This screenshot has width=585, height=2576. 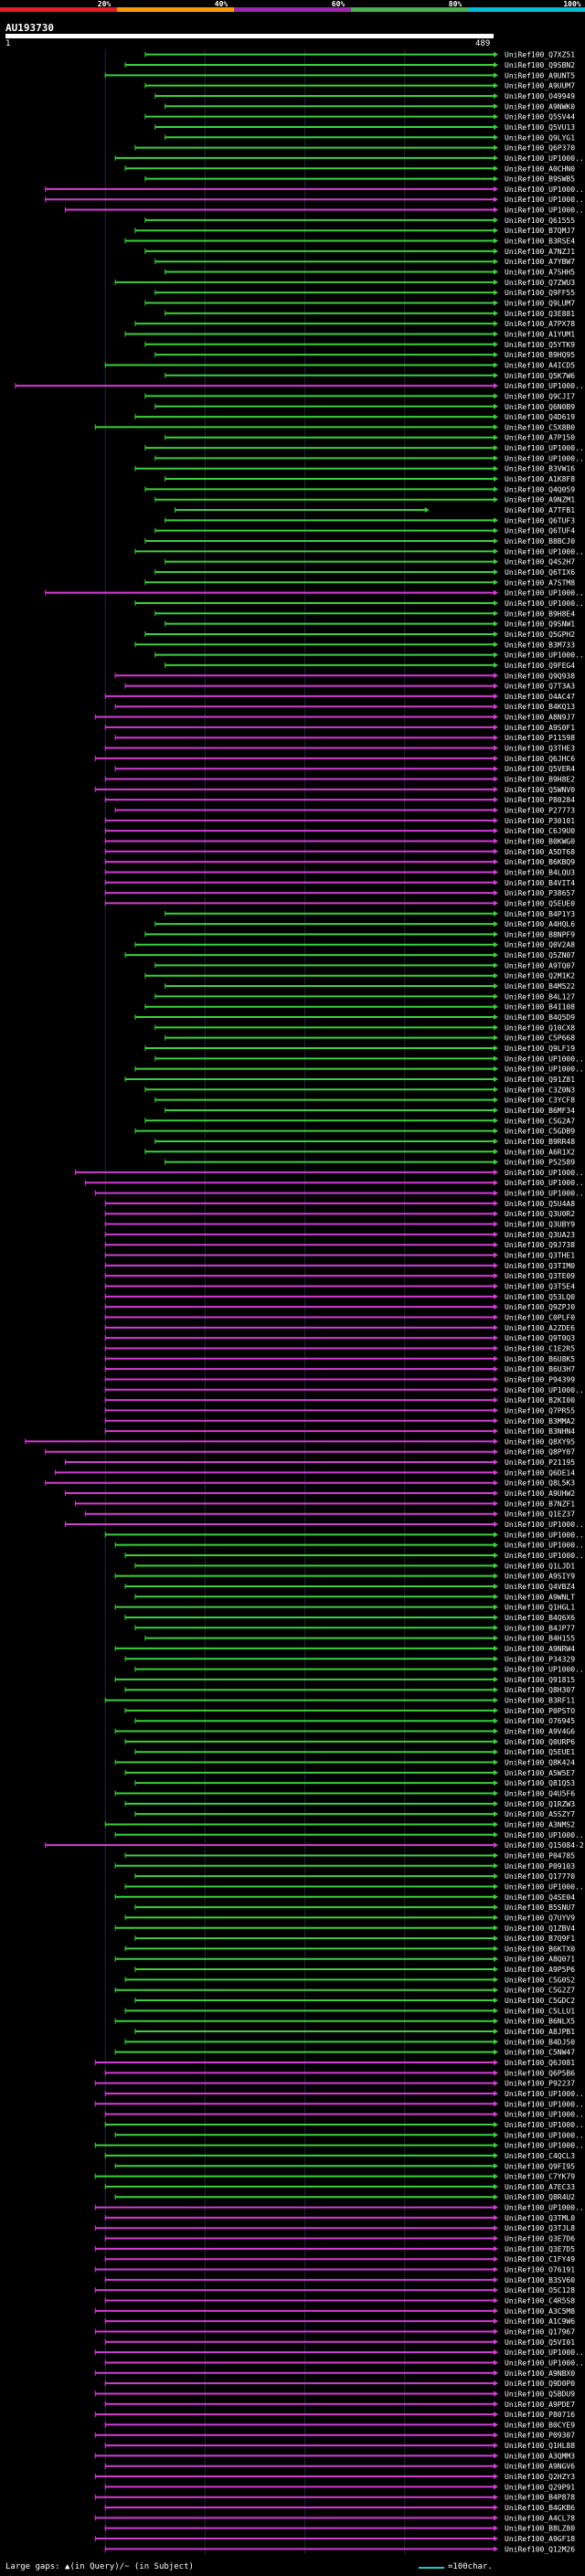 I want to click on hit-label: UniRef100_Q3TE09, so click(x=540, y=1276).